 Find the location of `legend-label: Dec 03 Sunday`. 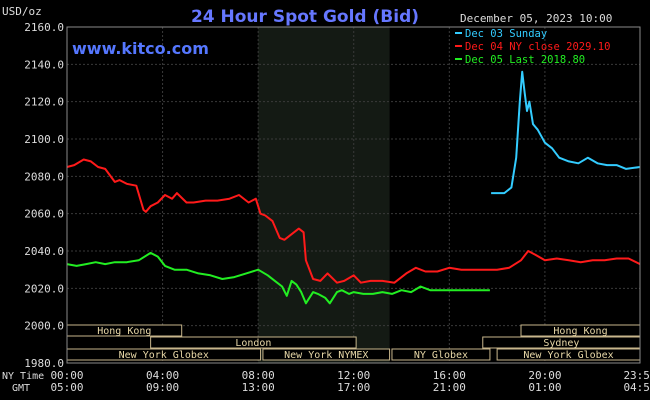

legend-label: Dec 03 Sunday is located at coordinates (506, 34).